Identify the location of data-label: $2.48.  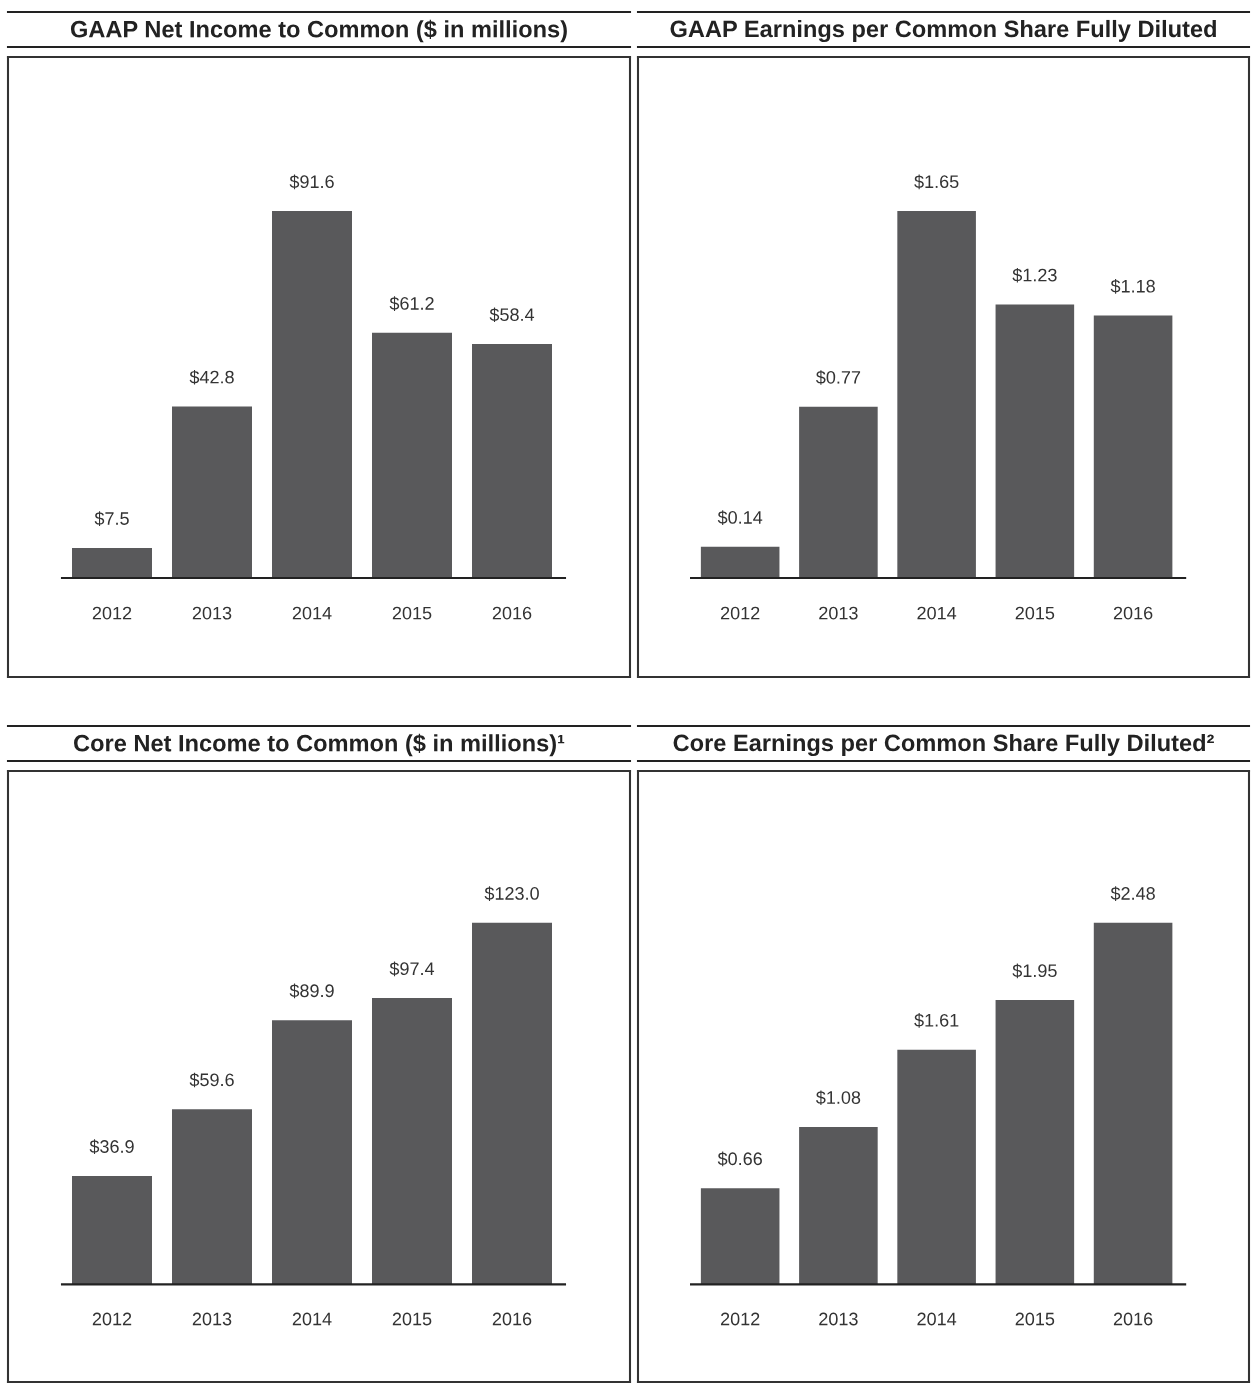
(1132, 893).